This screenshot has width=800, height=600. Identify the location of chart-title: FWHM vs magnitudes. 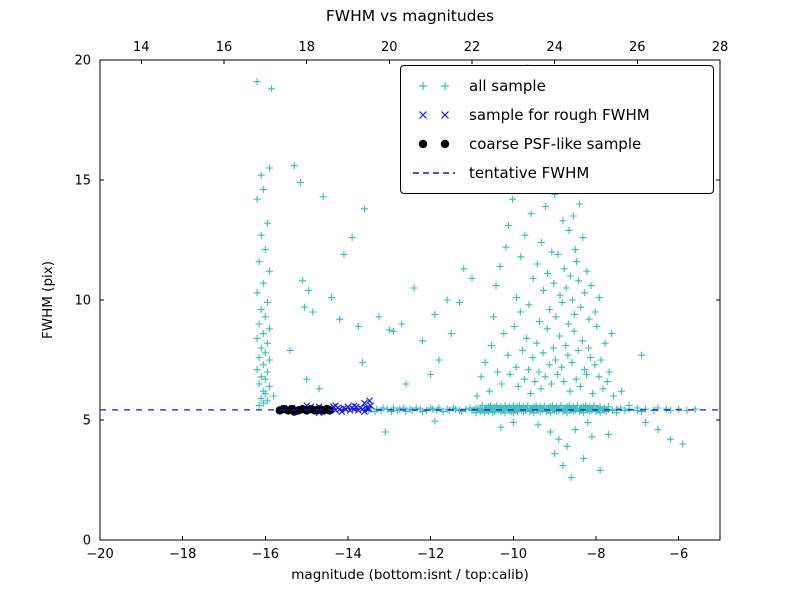
(410, 16).